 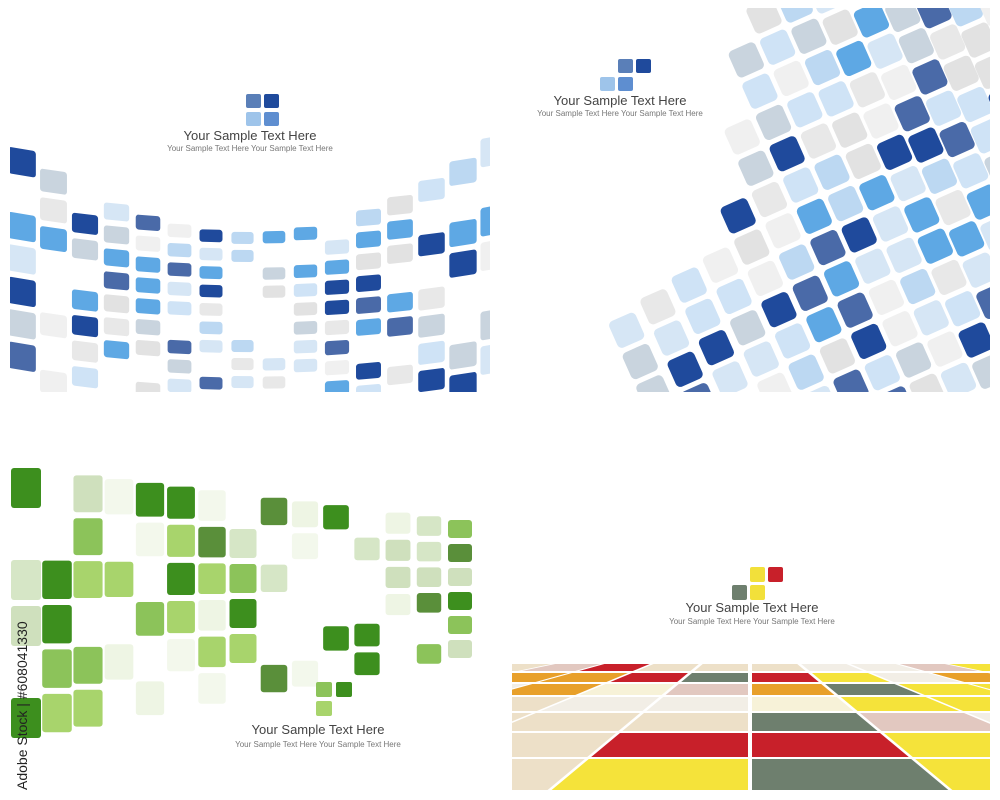 I want to click on watermark: Adobe Stock | #608041330, so click(x=22, y=705).